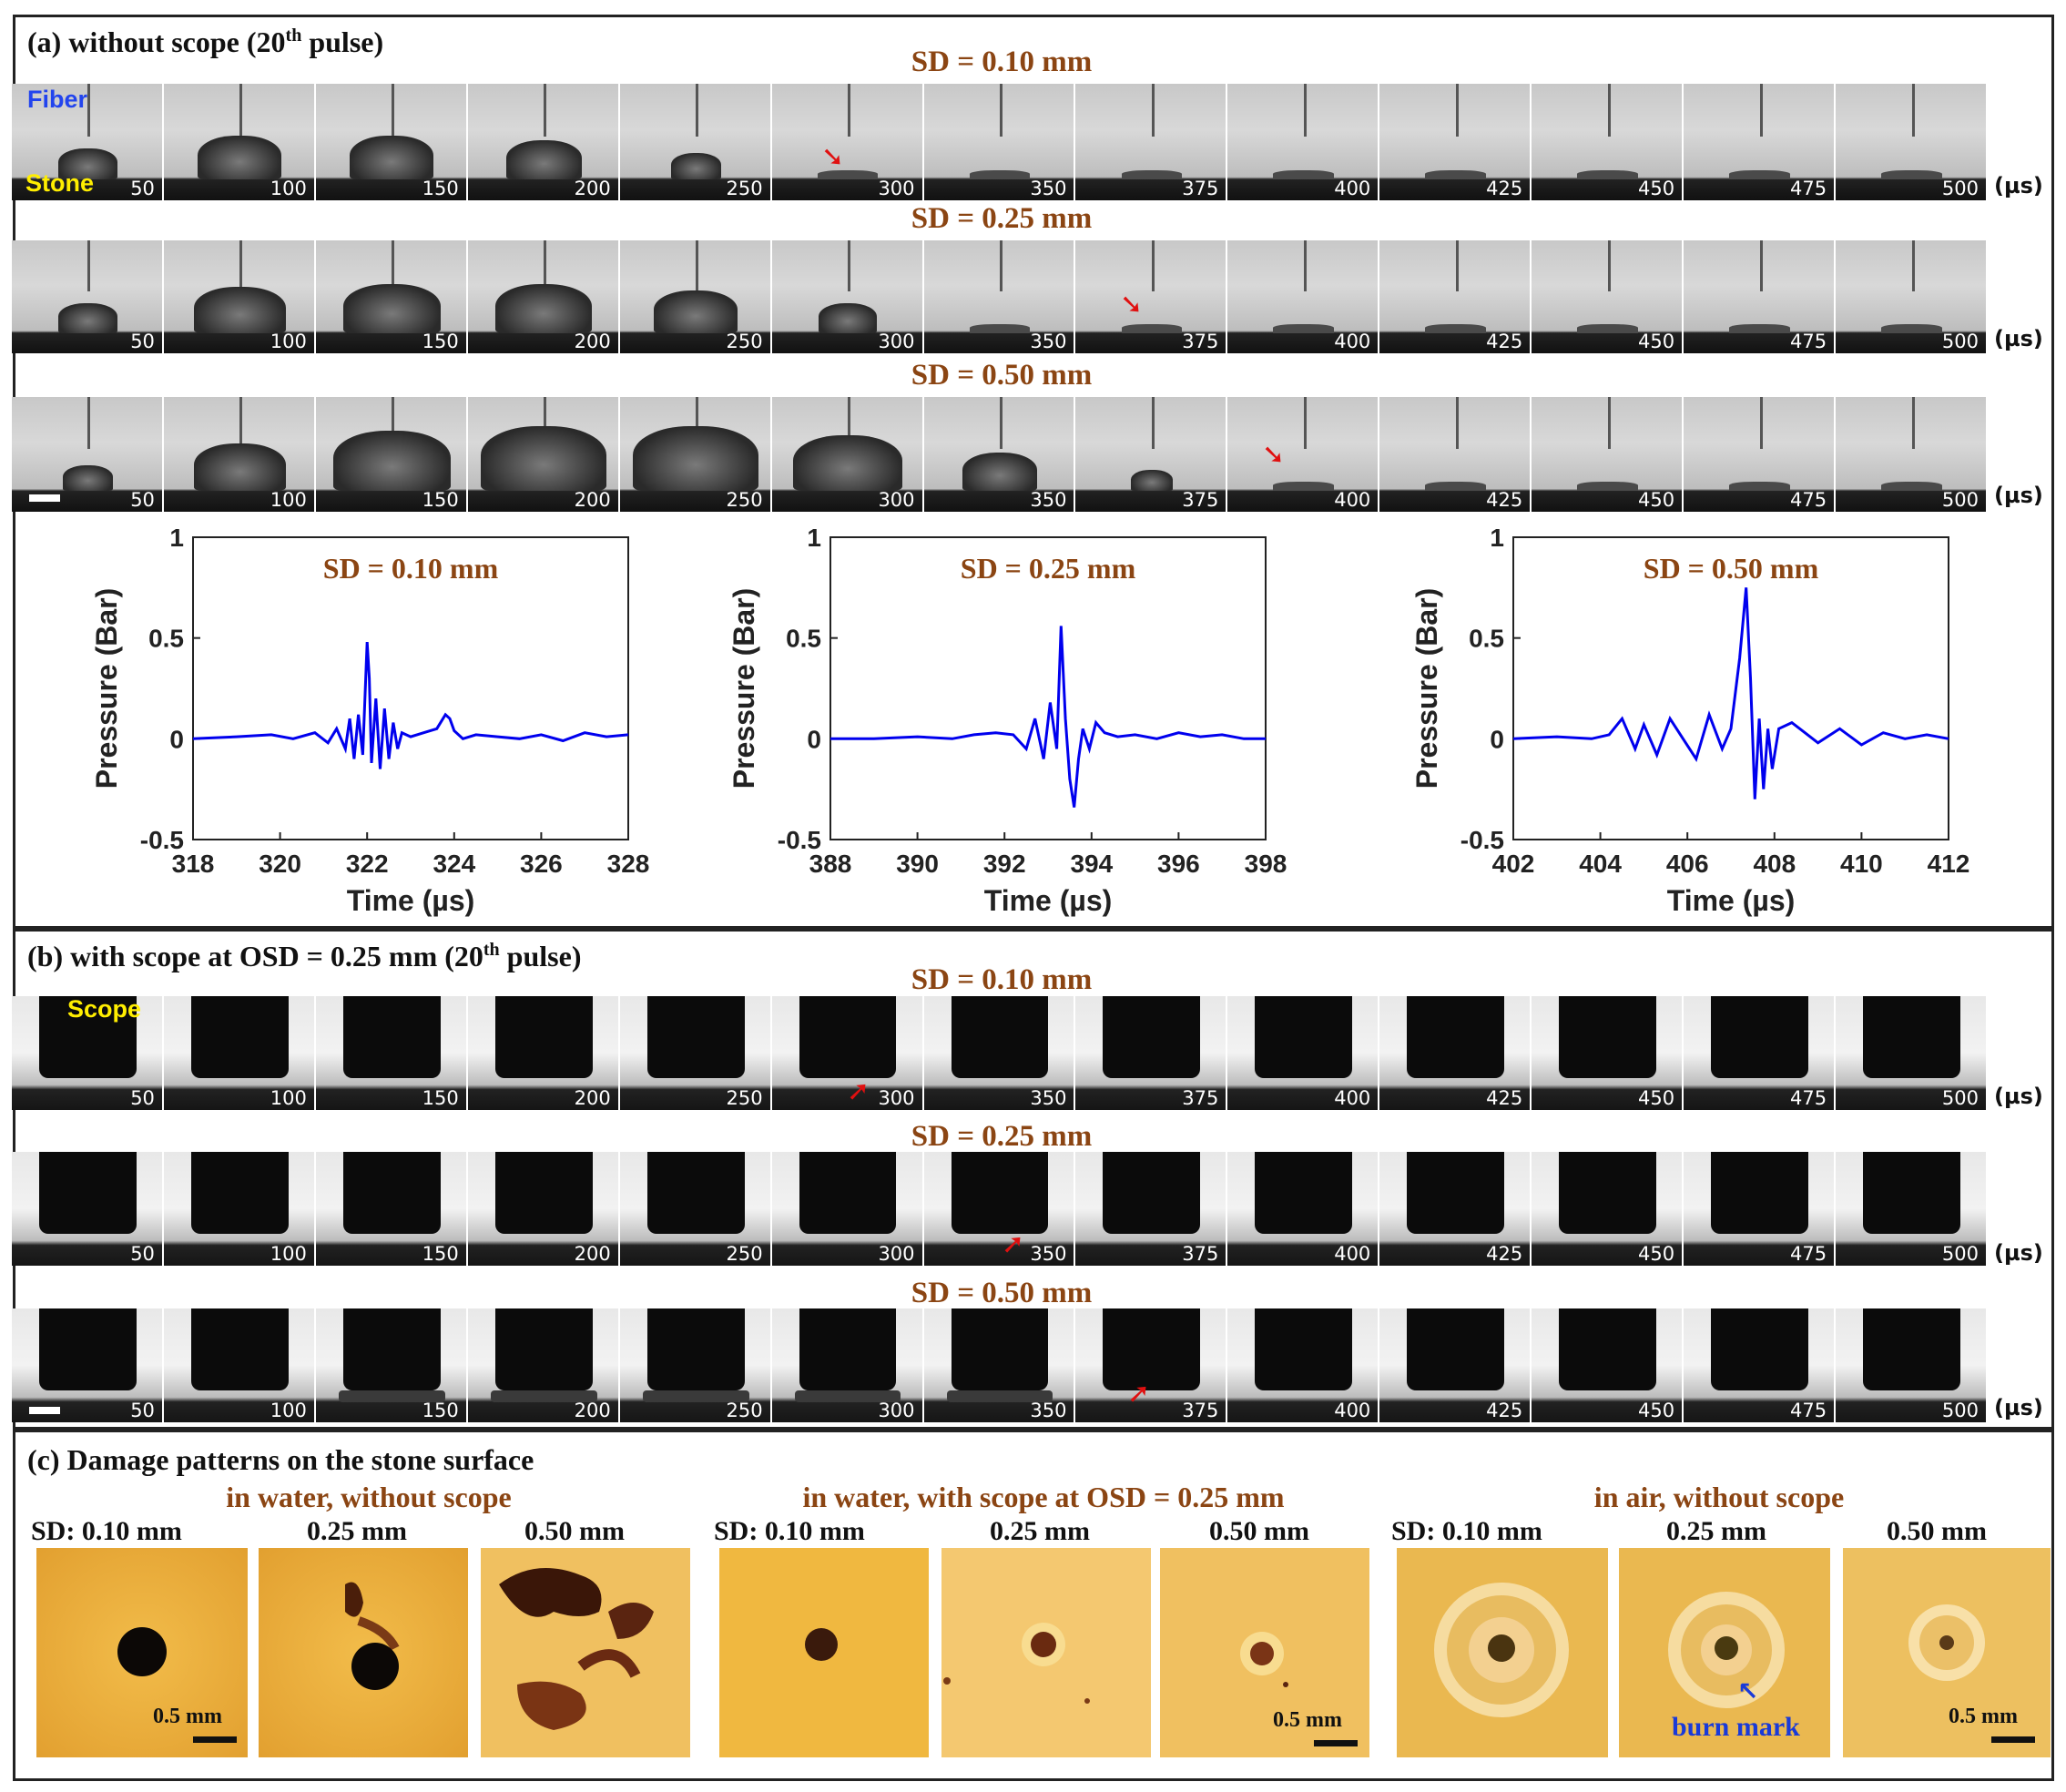 This screenshot has height=1792, width=2066. Describe the element at coordinates (1002, 1136) in the screenshot. I see `row-title-b2: SD = 0.25 mm` at that location.